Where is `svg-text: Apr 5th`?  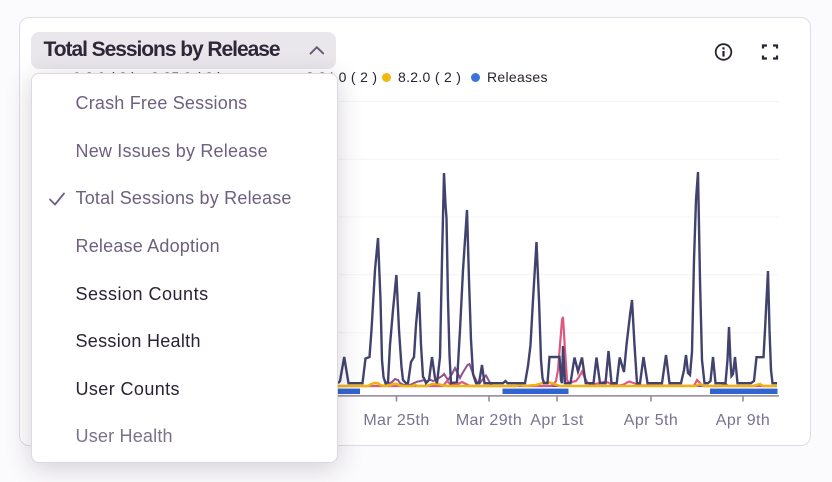
svg-text: Apr 5th is located at coordinates (651, 420).